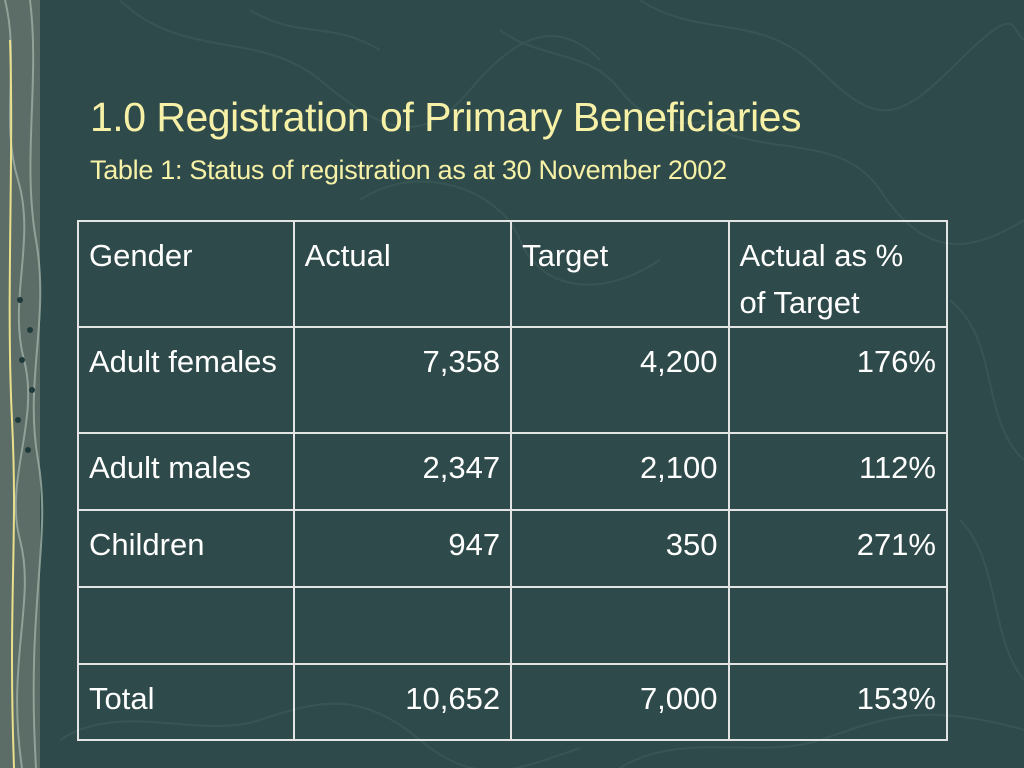  What do you see at coordinates (186, 380) in the screenshot?
I see `cell-gender: Adult females` at bounding box center [186, 380].